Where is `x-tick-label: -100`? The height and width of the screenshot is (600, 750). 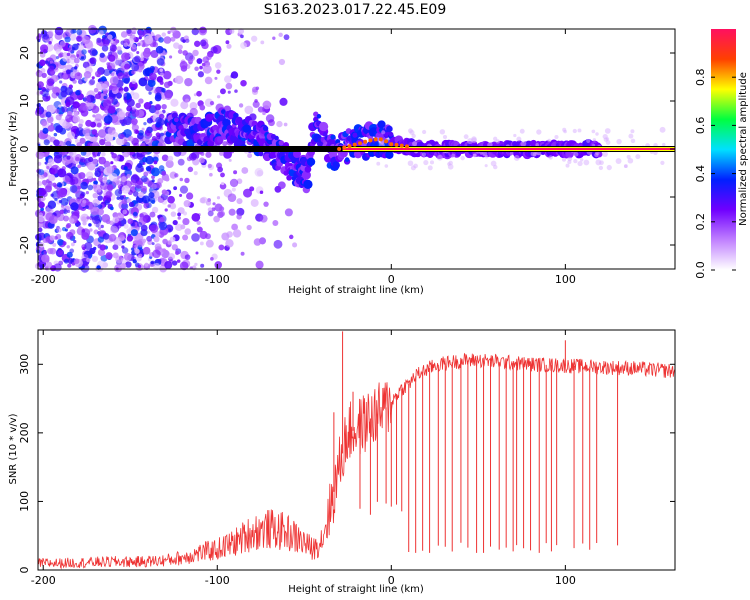 x-tick-label: -100 is located at coordinates (217, 279).